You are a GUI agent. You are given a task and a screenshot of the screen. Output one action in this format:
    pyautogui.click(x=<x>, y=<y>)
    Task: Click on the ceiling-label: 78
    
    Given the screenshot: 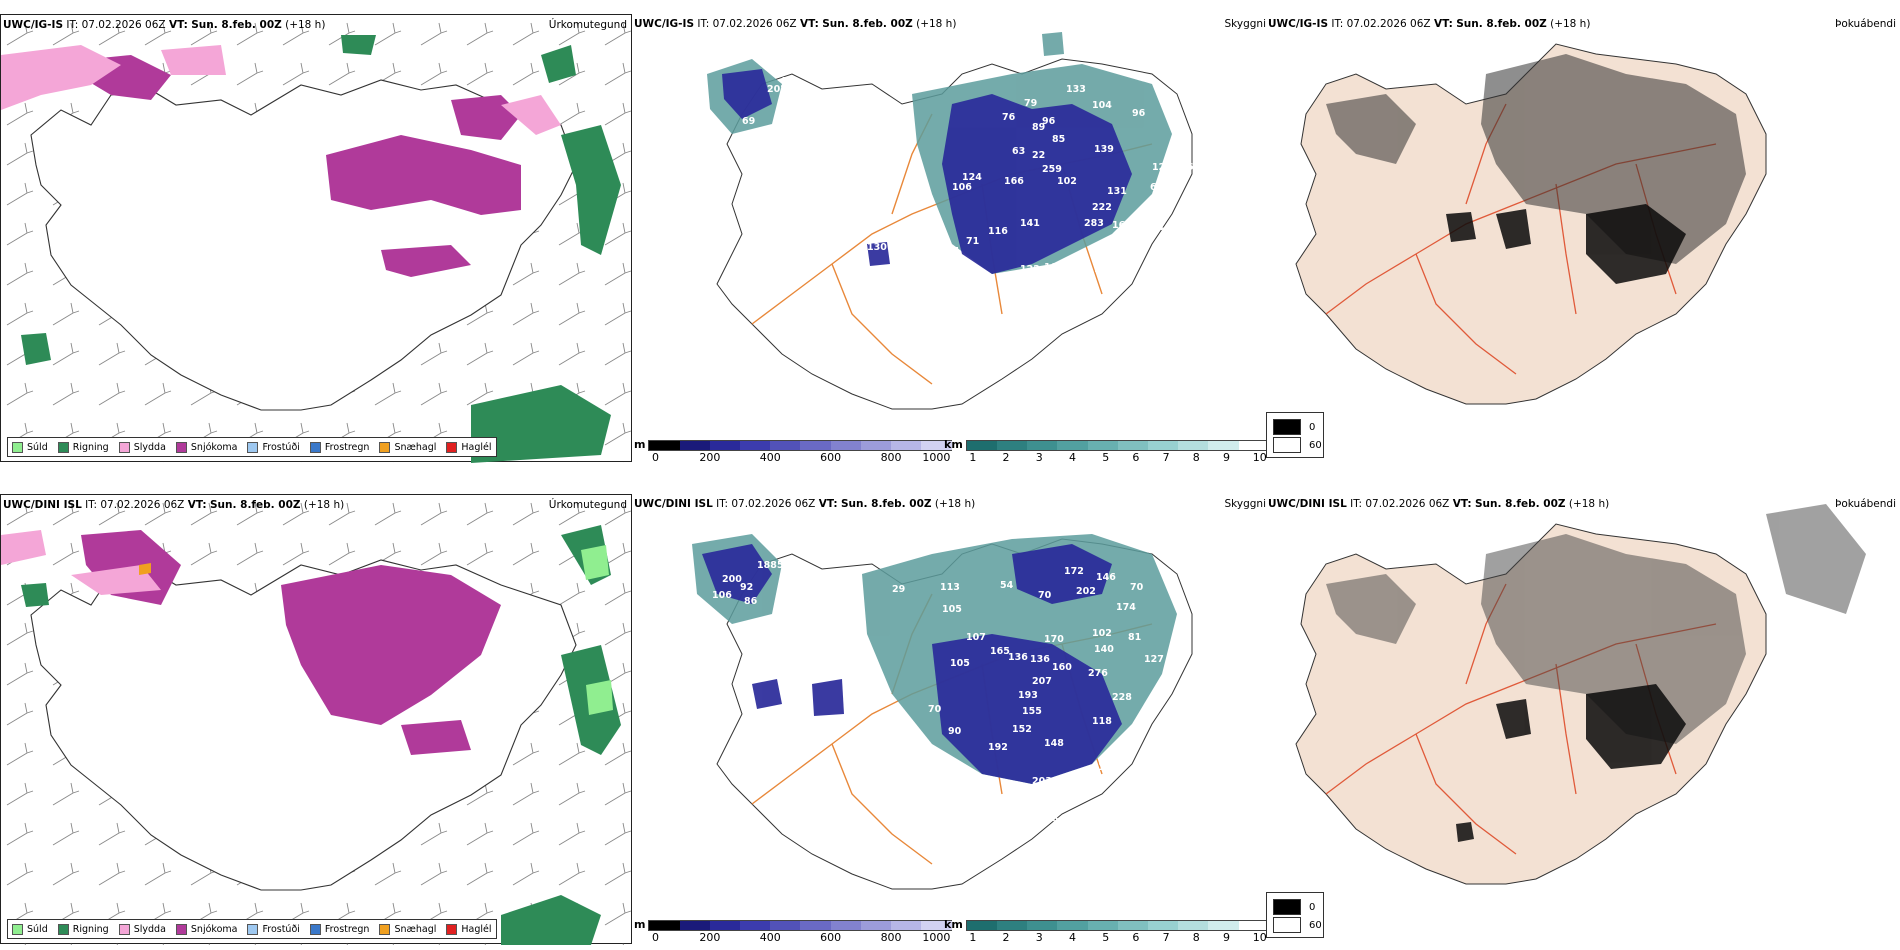 What is the action you would take?
    pyautogui.click(x=789, y=81)
    